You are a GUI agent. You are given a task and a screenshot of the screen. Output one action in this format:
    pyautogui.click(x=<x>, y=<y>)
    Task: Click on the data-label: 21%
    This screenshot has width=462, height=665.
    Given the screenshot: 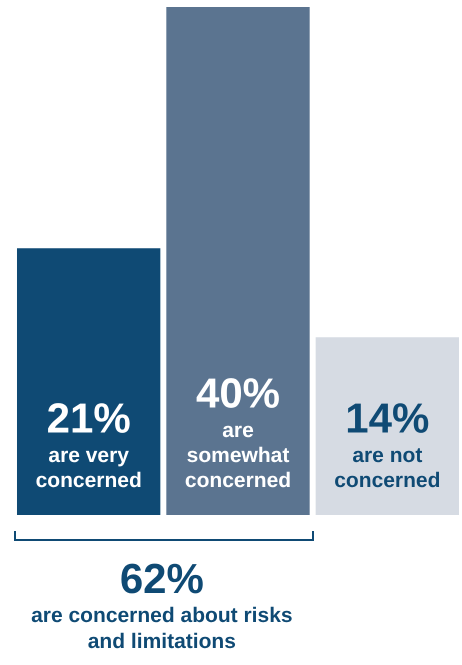 What is the action you would take?
    pyautogui.click(x=88, y=418)
    